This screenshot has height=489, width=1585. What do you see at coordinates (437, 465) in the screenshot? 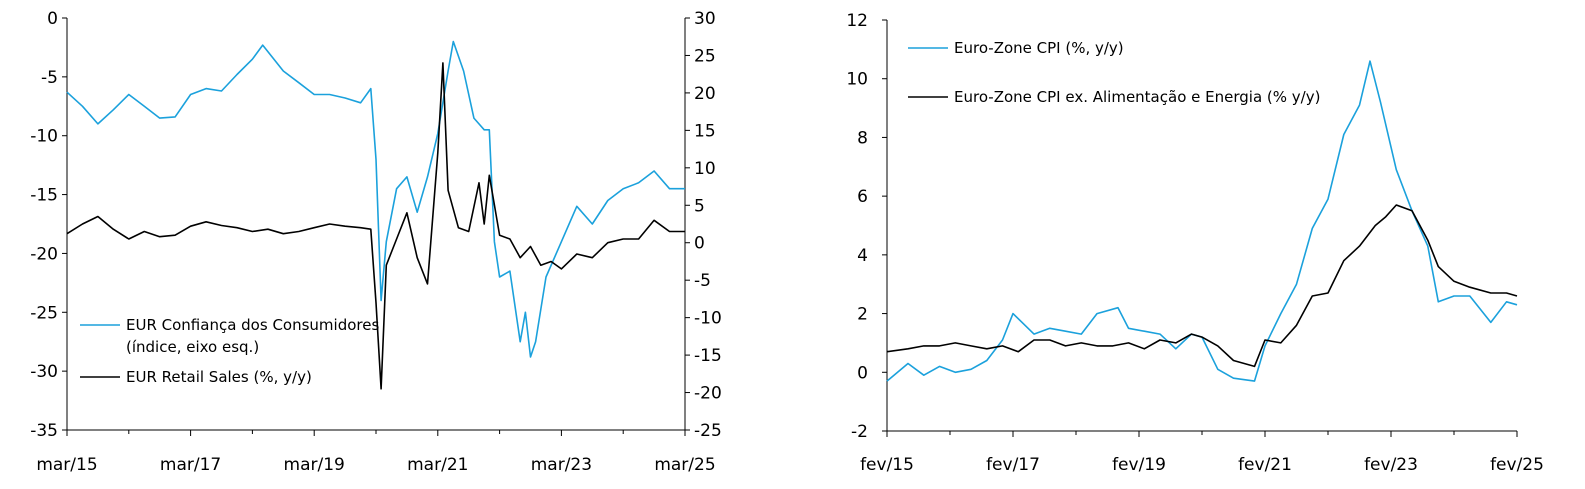
I see `x-tick-label: mar/21` at bounding box center [437, 465].